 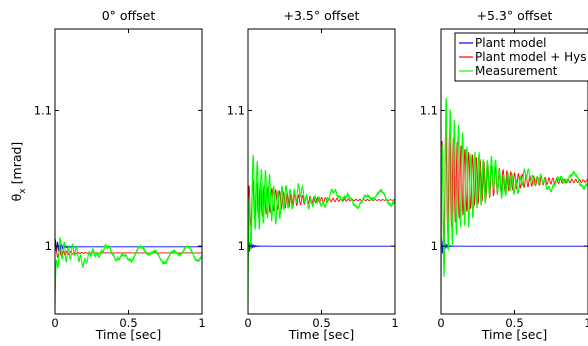 I want to click on legend-box, so click(x=521, y=57).